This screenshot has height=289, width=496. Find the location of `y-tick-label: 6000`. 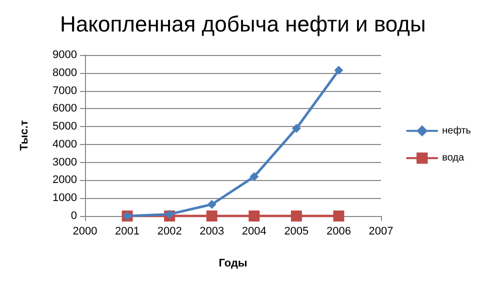

y-tick-label: 6000 is located at coordinates (64, 108).